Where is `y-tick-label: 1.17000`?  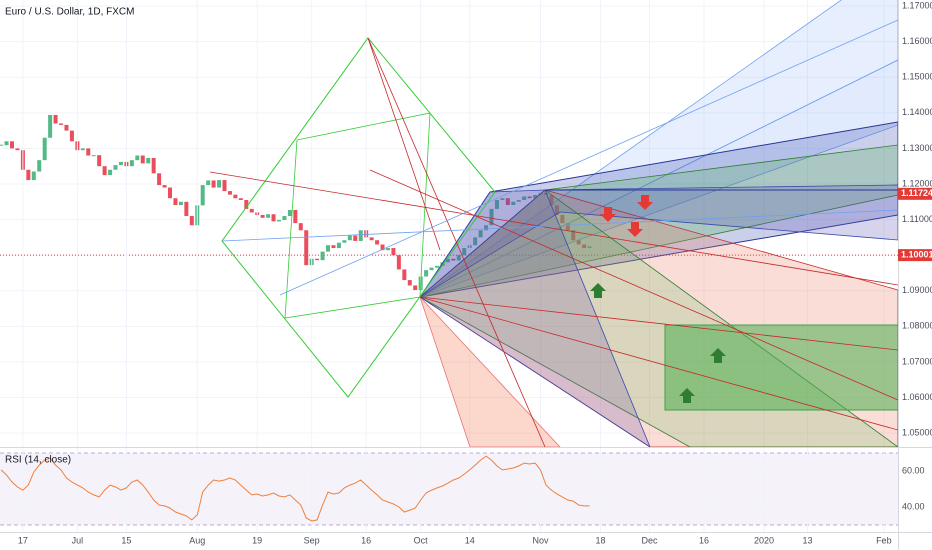
y-tick-label: 1.17000 is located at coordinates (917, 5).